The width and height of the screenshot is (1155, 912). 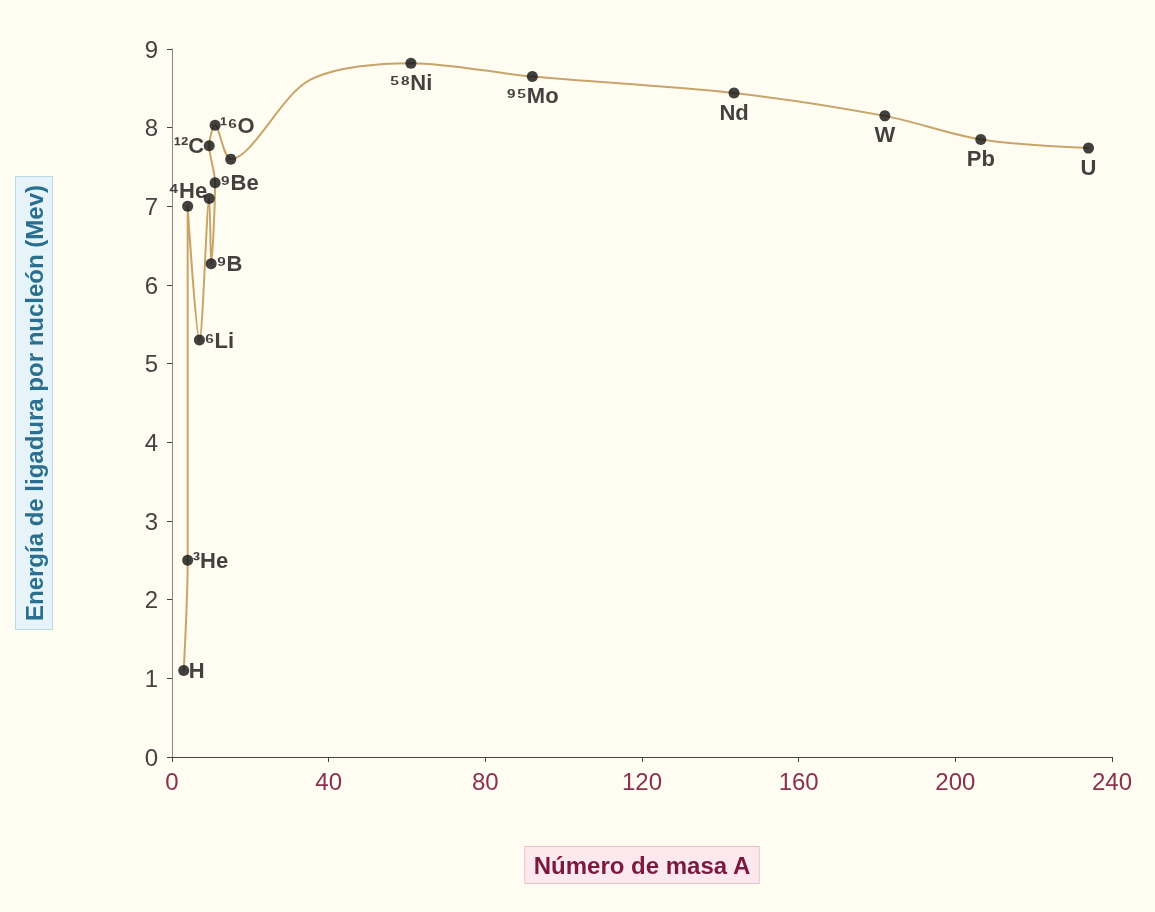 What do you see at coordinates (34, 403) in the screenshot?
I see `y-axis-title: Energía de ligadura por nucleón (Mev)` at bounding box center [34, 403].